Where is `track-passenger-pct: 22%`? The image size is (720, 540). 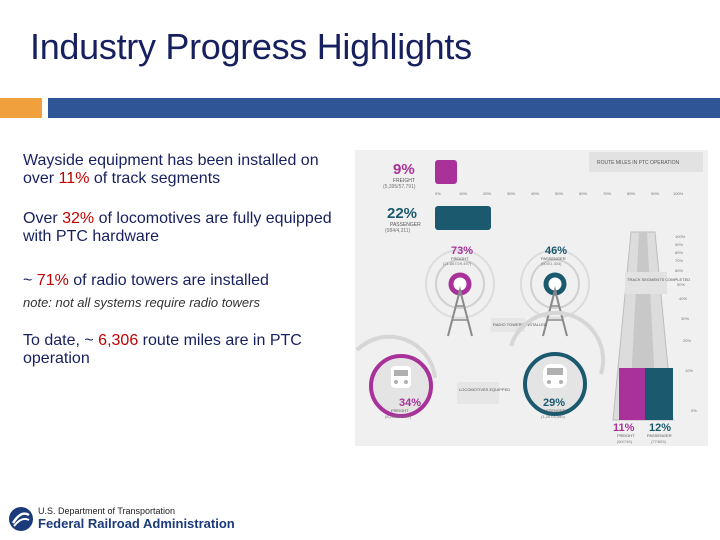 track-passenger-pct: 22% is located at coordinates (402, 213).